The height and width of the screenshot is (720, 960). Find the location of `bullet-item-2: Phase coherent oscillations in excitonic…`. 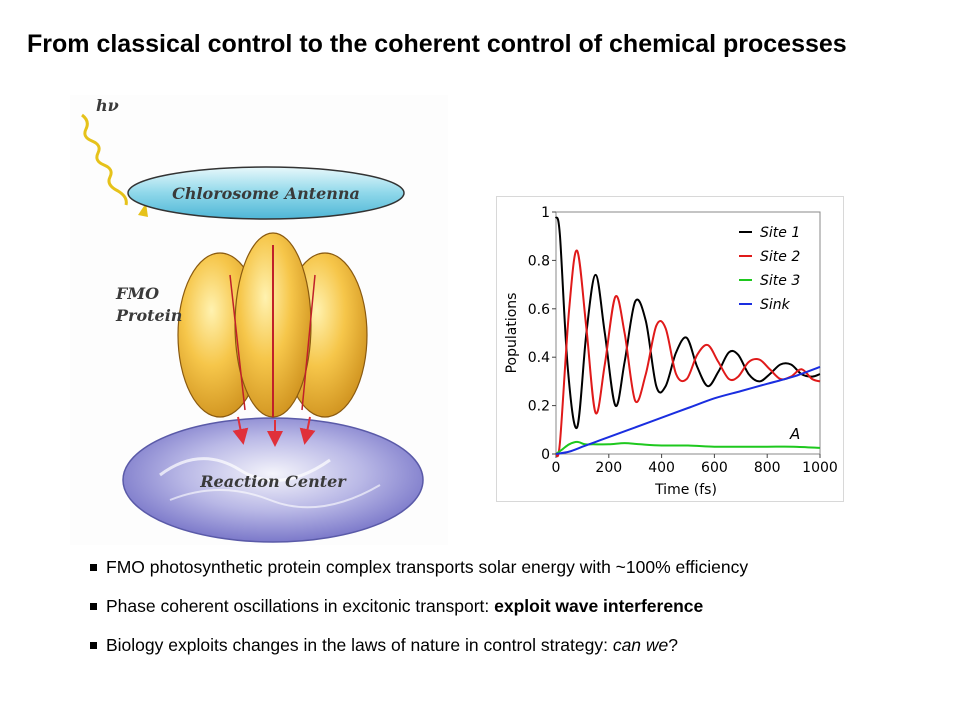

bullet-item-2: Phase coherent oscillations in excitonic… is located at coordinates (520, 606).